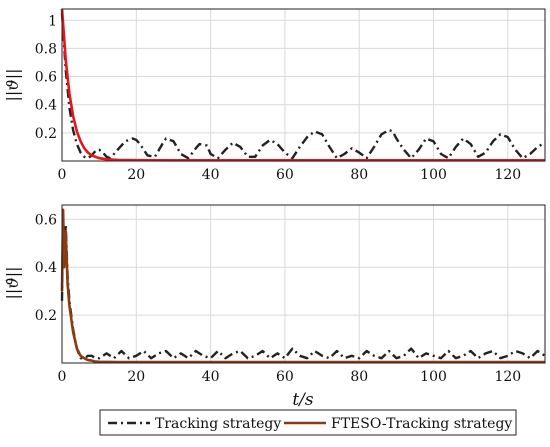  I want to click on legend-label-fteso: FTESO-Tracking strategy, so click(421, 424).